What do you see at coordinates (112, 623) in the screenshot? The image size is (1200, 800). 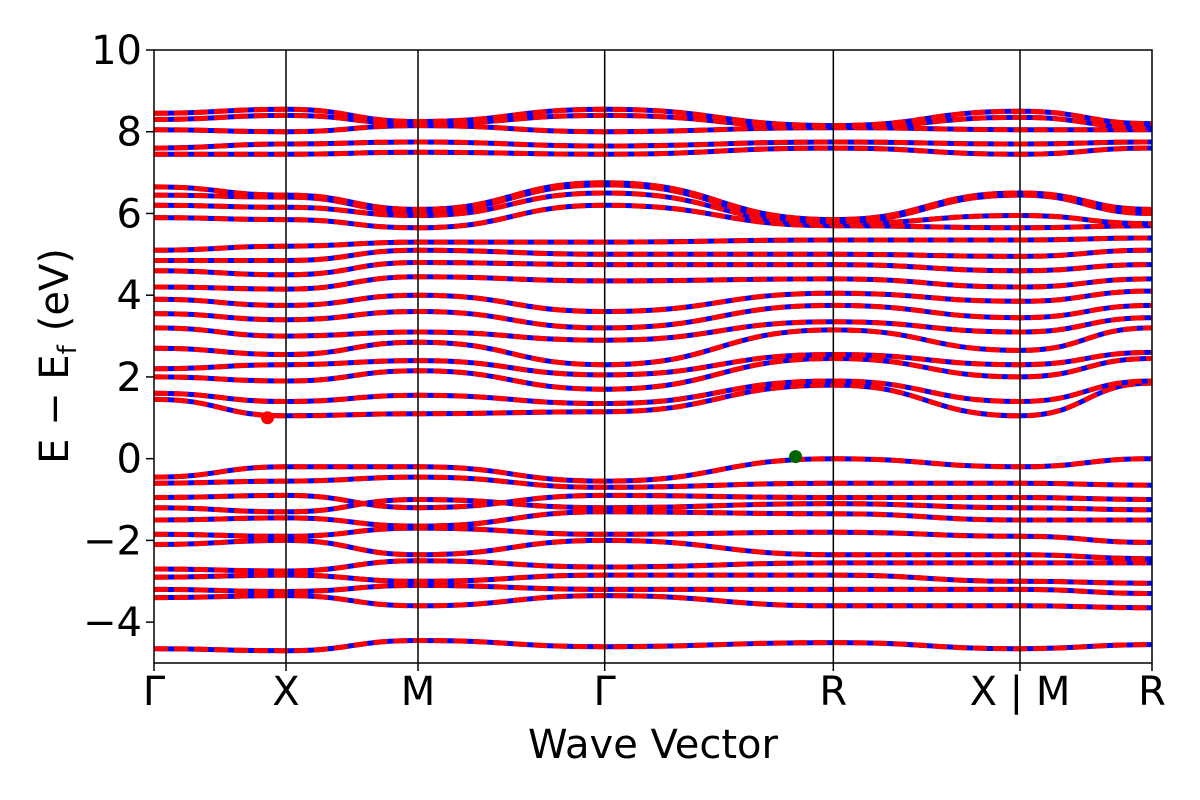 I see `y-tick-label-0: −4` at bounding box center [112, 623].